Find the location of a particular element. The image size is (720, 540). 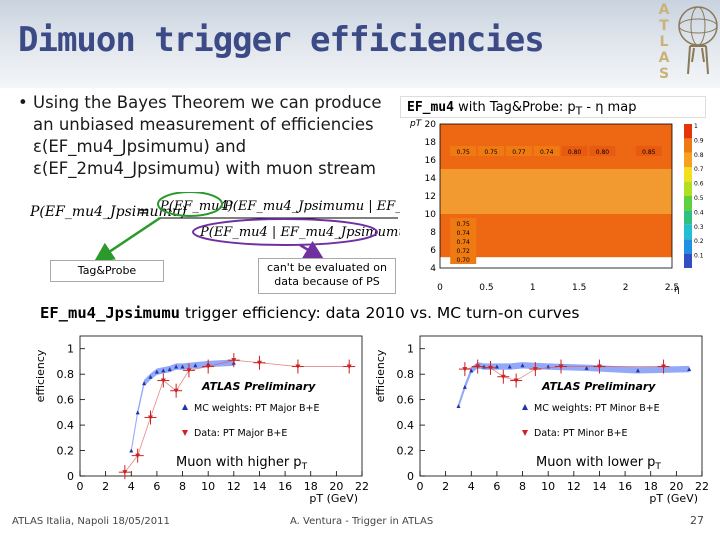

heatmap-ytick-label: 16 is located at coordinates (431, 161).